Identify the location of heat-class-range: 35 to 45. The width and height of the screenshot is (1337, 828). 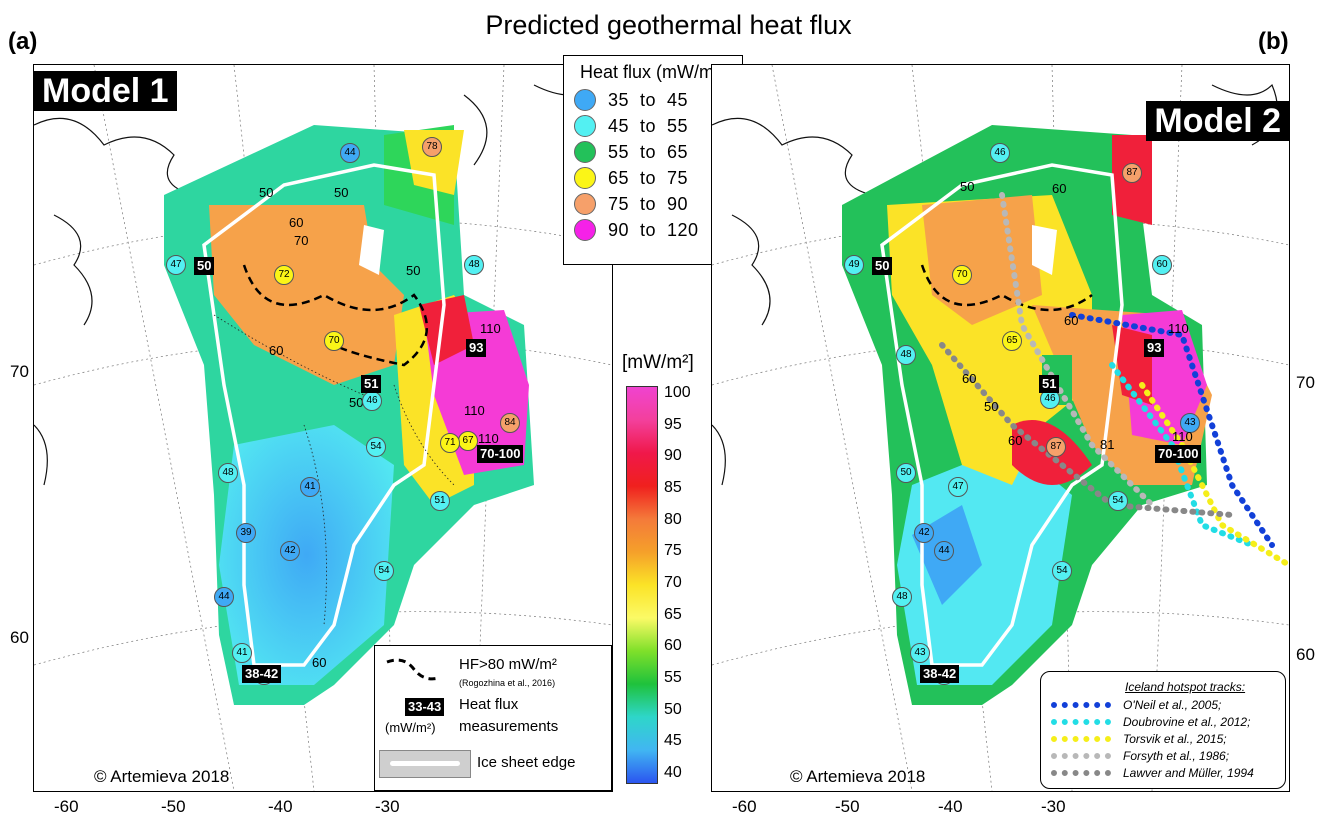
(648, 99).